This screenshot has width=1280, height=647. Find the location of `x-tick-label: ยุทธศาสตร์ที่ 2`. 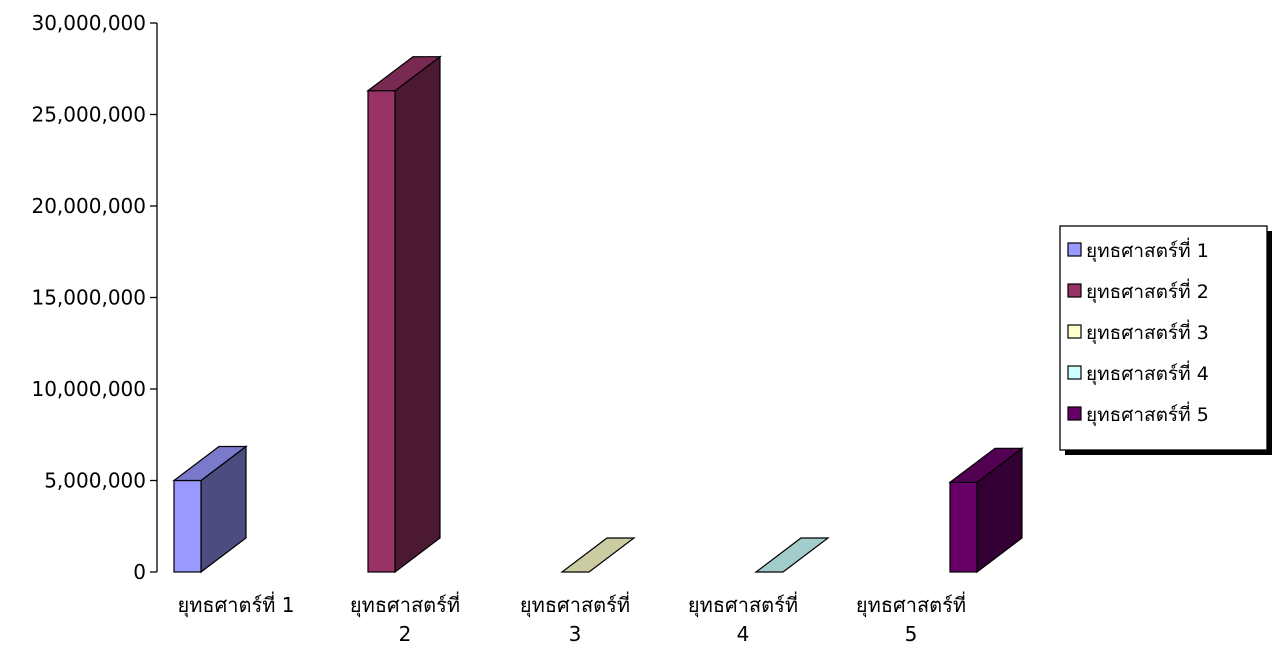

x-tick-label: ยุทธศาสตร์ที่ 2 is located at coordinates (405, 618).